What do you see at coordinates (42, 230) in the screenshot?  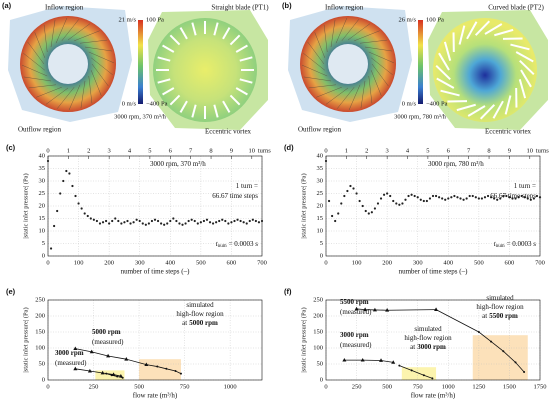 I see `y-tick-label: 10` at bounding box center [42, 230].